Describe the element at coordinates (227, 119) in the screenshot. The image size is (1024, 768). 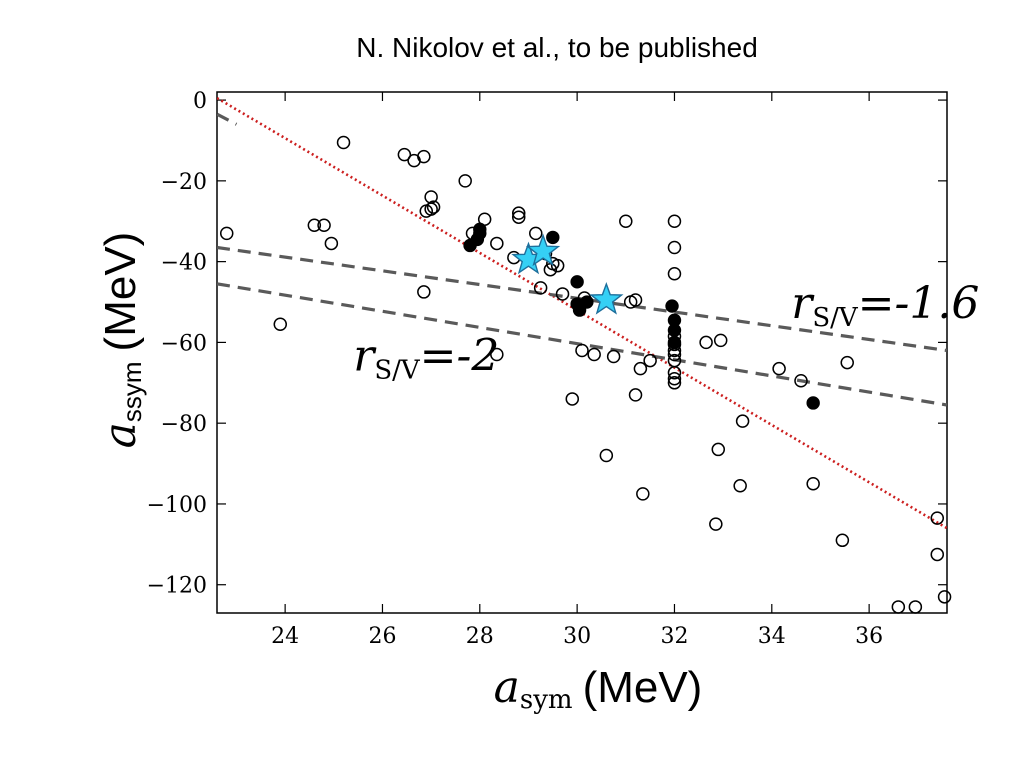
I see `fit-line-dashed` at that location.